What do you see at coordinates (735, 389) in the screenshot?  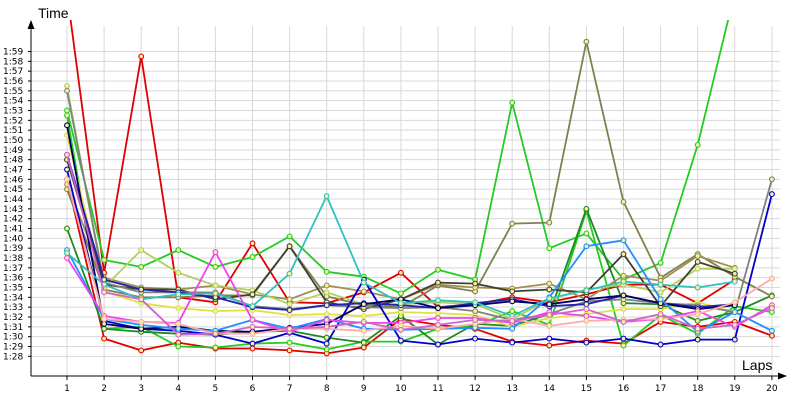 I see `x-tick-label: 19` at bounding box center [735, 389].